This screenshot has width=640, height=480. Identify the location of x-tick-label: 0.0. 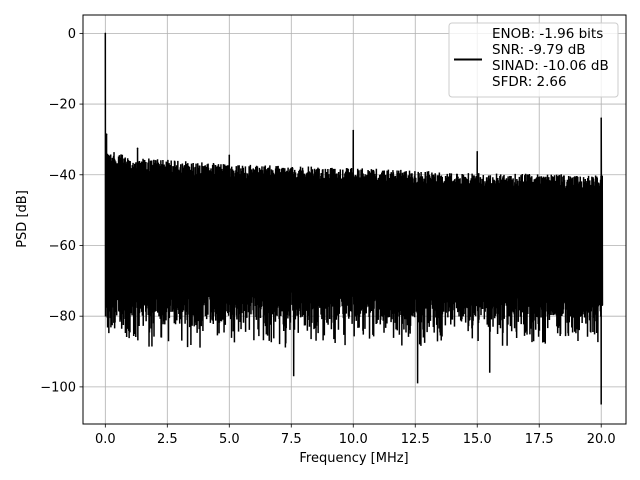
(105, 439).